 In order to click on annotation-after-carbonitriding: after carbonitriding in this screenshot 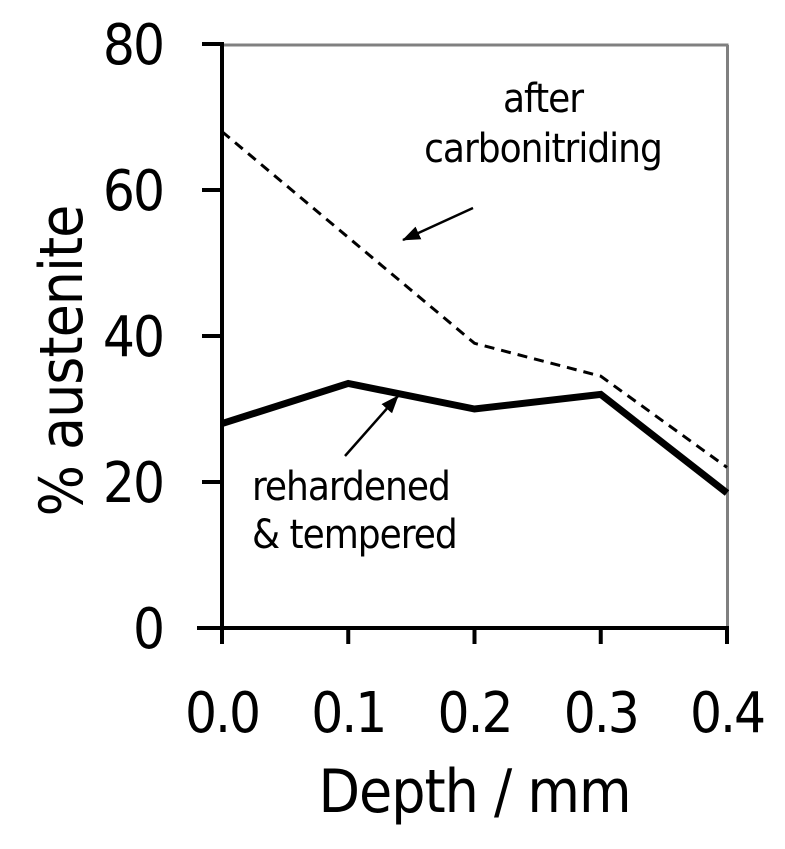, I will do `click(543, 124)`.